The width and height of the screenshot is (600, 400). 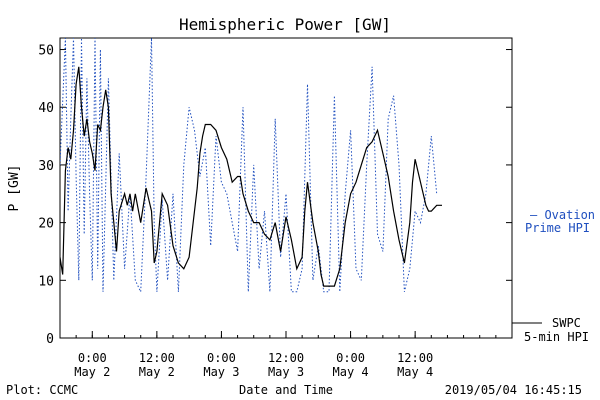 What do you see at coordinates (566, 323) in the screenshot?
I see `legend-swpc-line1: SWPC` at bounding box center [566, 323].